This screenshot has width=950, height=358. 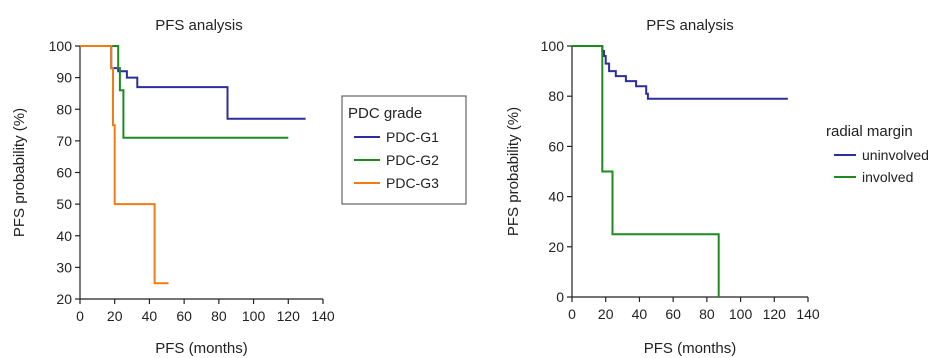 I want to click on y-tick-label: 0, so click(x=560, y=297).